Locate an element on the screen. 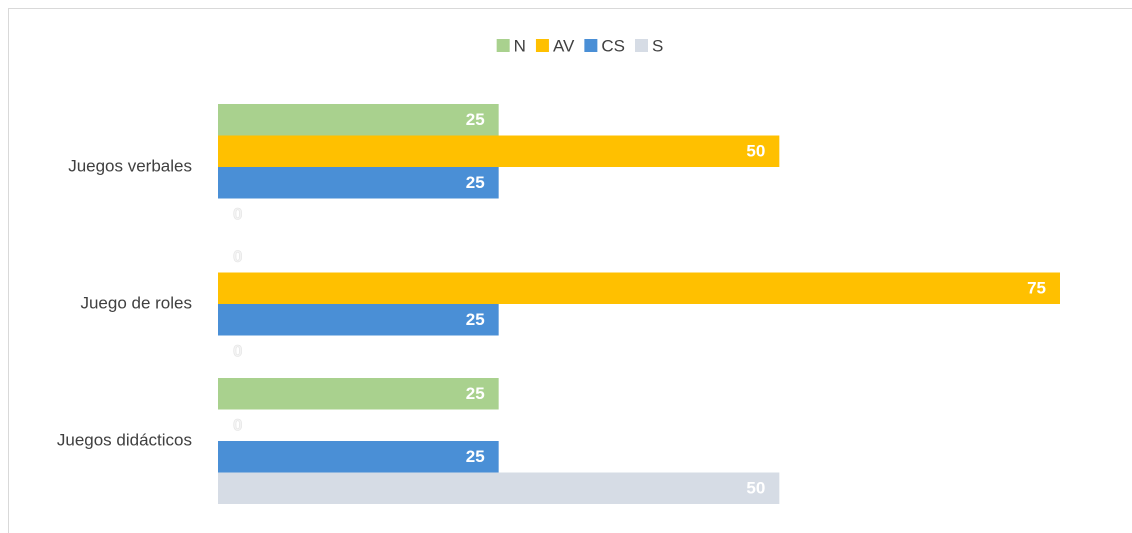  category-label: Juegos verbales is located at coordinates (130, 165).